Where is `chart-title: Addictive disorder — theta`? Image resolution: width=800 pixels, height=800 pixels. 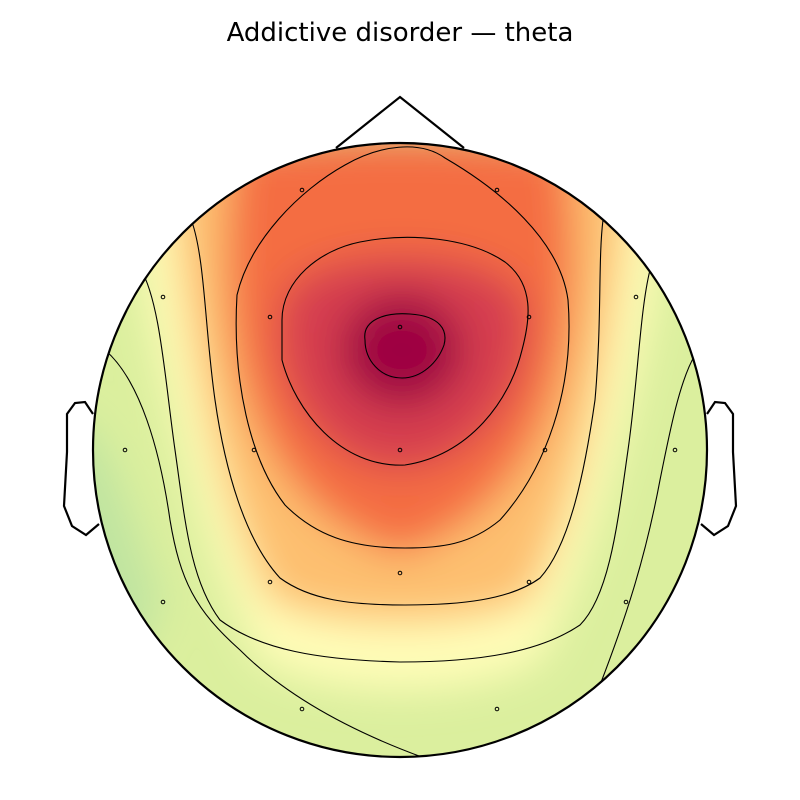
chart-title: Addictive disorder — theta is located at coordinates (400, 33).